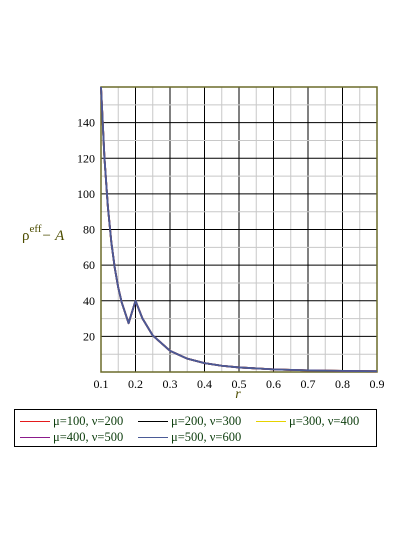  What do you see at coordinates (86, 194) in the screenshot?
I see `y-tick-label: 100` at bounding box center [86, 194].